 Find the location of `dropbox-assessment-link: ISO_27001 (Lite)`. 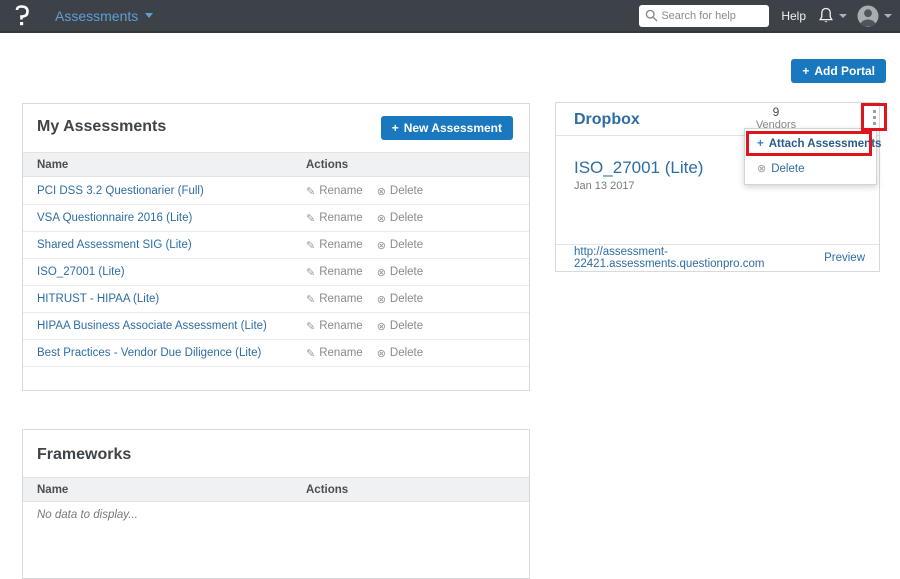

dropbox-assessment-link: ISO_27001 (Lite) is located at coordinates (639, 167).